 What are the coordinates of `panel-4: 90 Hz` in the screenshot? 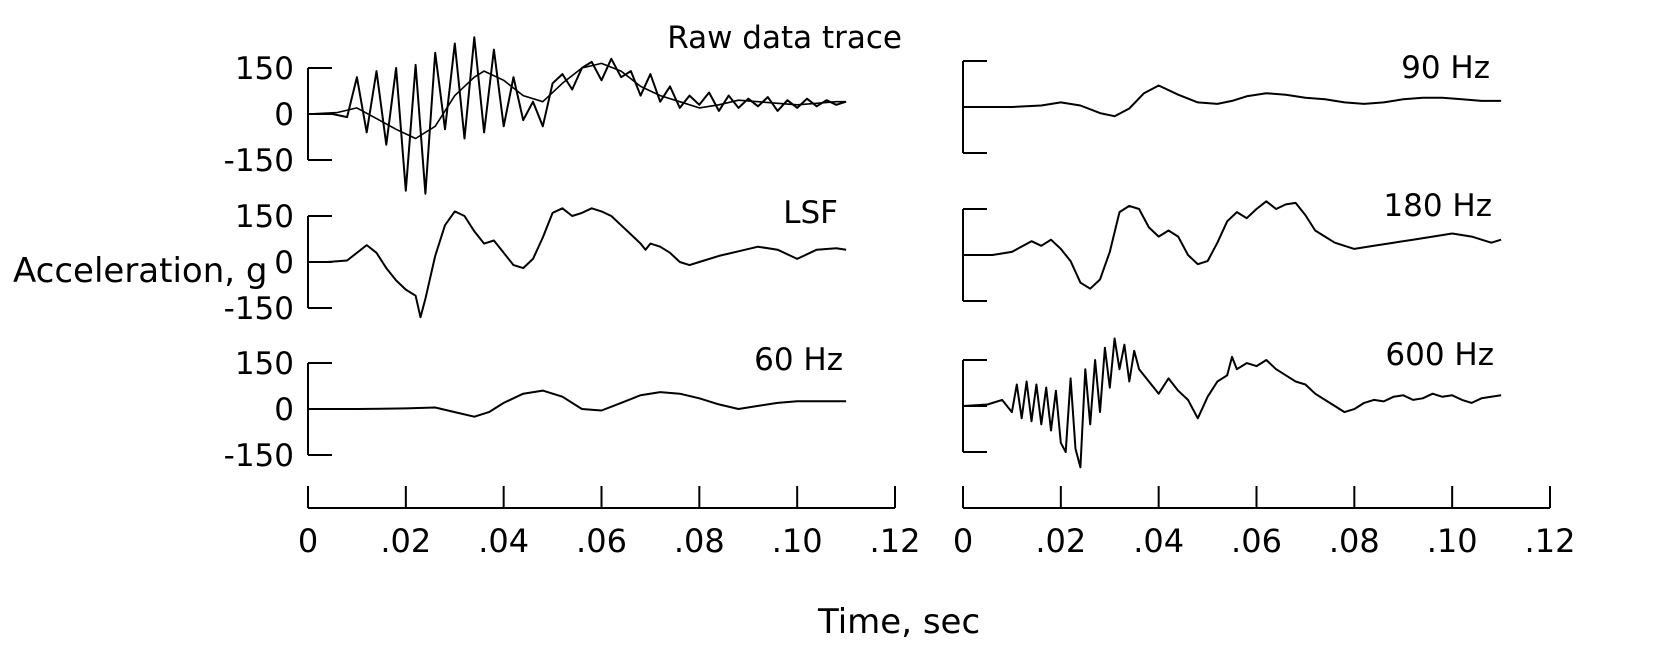 It's located at (1232, 102).